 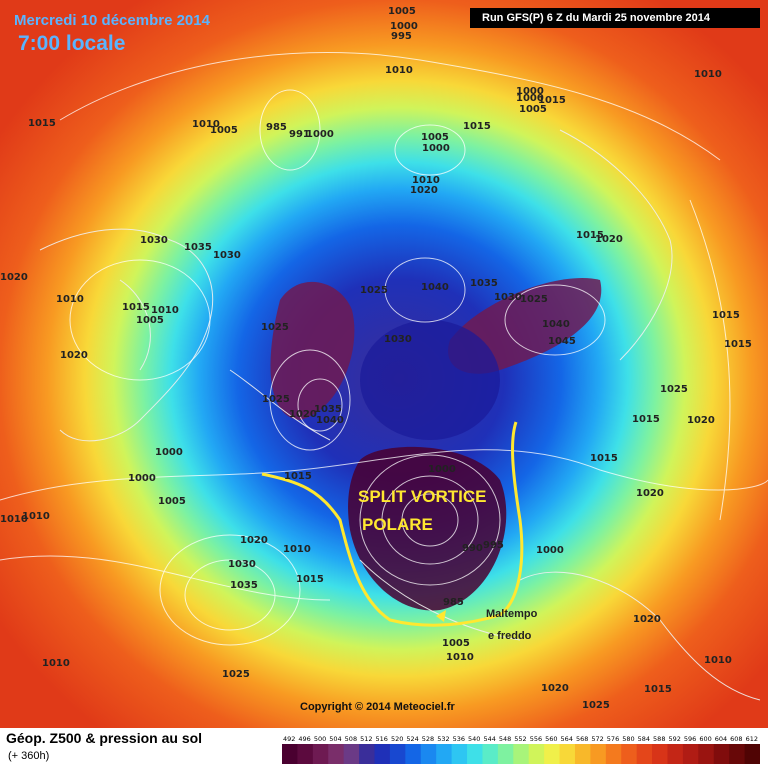 What do you see at coordinates (644, 739) in the screenshot?
I see `color-scale-tick: 584` at bounding box center [644, 739].